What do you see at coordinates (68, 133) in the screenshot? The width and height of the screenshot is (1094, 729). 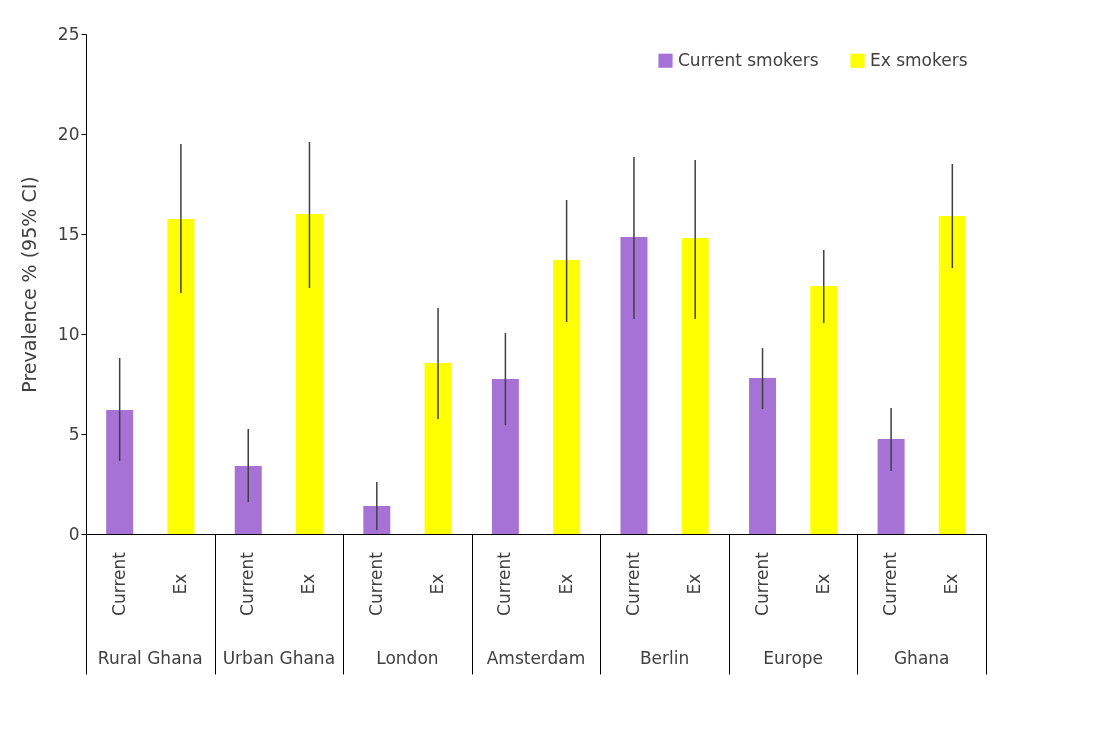 I see `y-tick-label: 20` at bounding box center [68, 133].